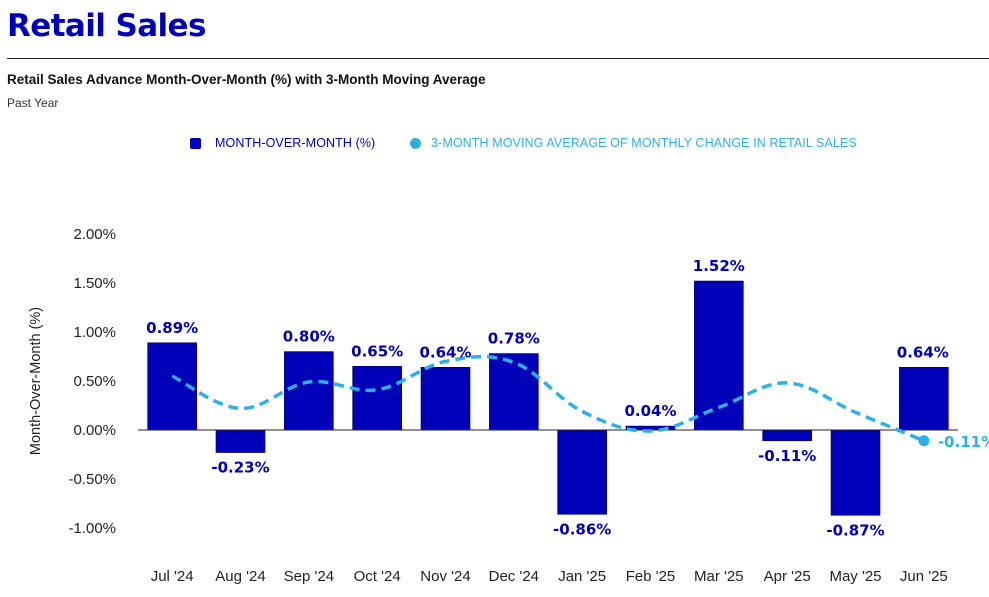 The height and width of the screenshot is (597, 989). I want to click on x-tick-label: Feb '25, so click(651, 576).